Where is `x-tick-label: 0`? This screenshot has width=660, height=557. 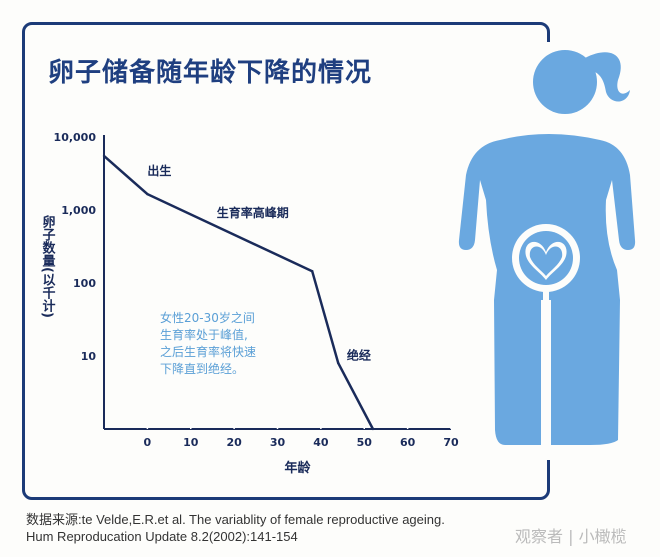 x-tick-label: 0 is located at coordinates (148, 442).